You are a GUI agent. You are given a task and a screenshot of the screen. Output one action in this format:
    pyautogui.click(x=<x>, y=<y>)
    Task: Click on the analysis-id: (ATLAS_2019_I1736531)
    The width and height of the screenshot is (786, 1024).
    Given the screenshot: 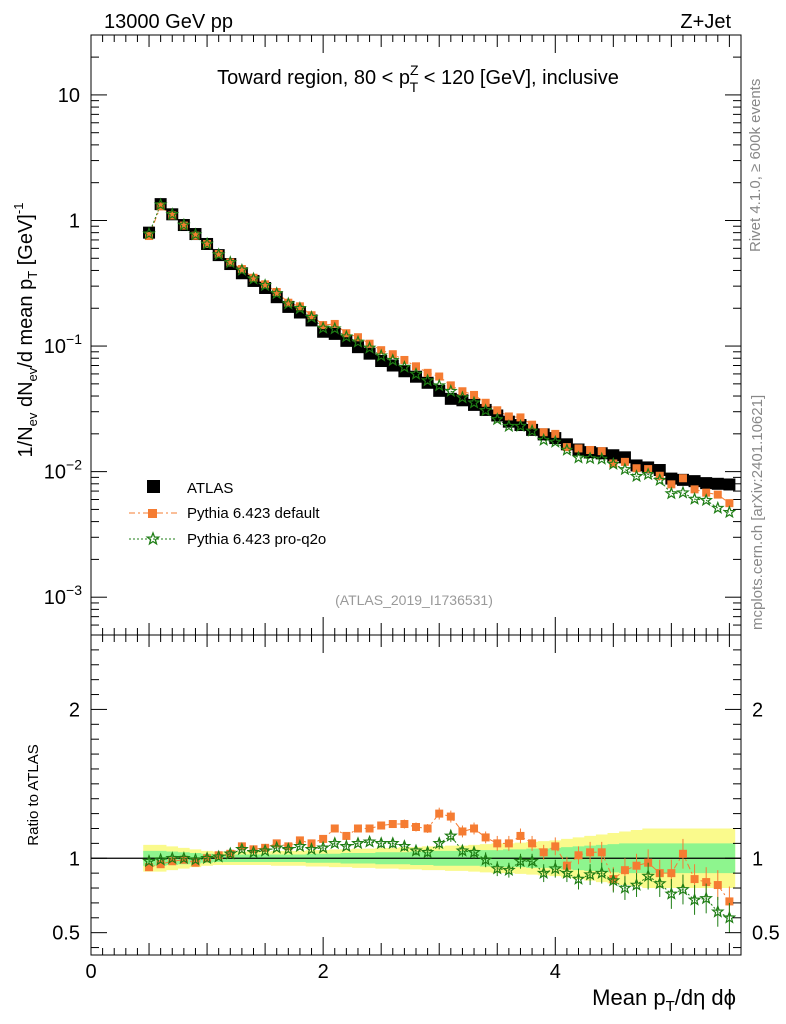 What is the action you would take?
    pyautogui.click(x=414, y=600)
    